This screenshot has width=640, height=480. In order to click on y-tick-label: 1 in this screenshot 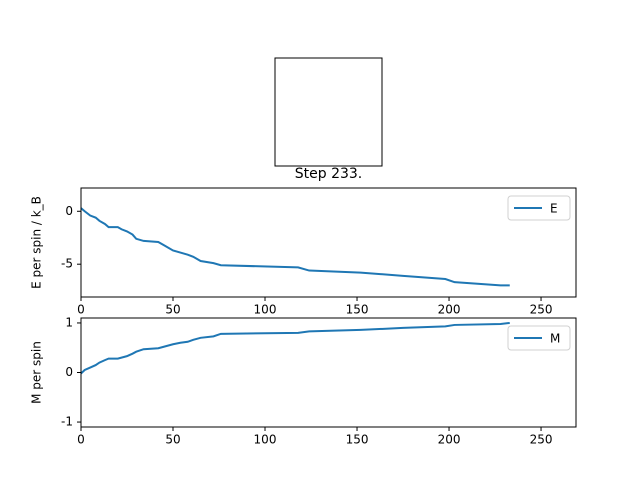, I will do `click(69, 322)`.